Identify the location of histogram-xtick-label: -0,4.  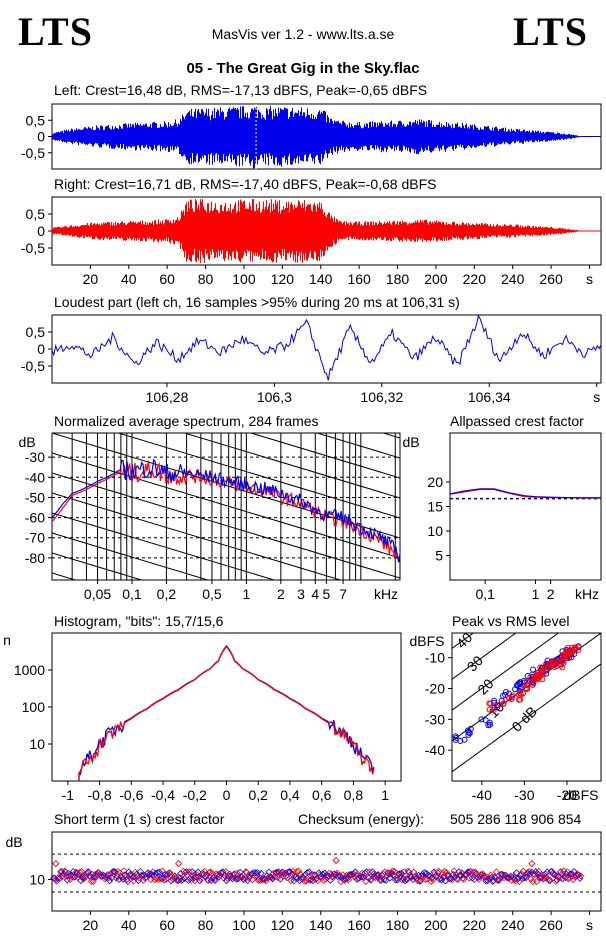
(163, 795).